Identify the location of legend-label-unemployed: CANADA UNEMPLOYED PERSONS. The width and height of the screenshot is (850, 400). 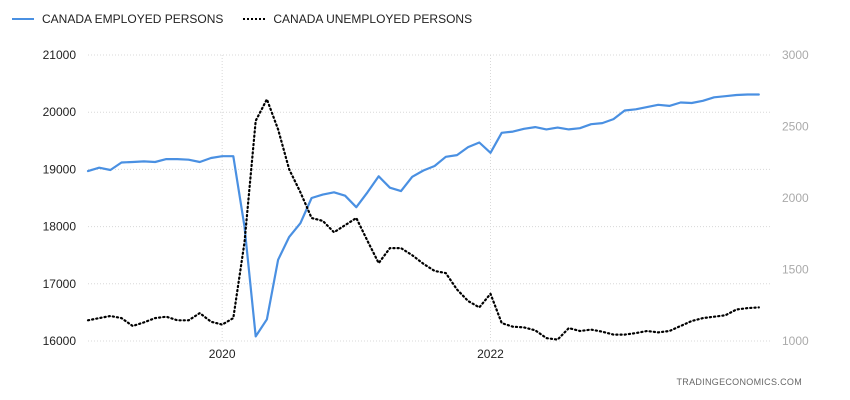
(373, 19).